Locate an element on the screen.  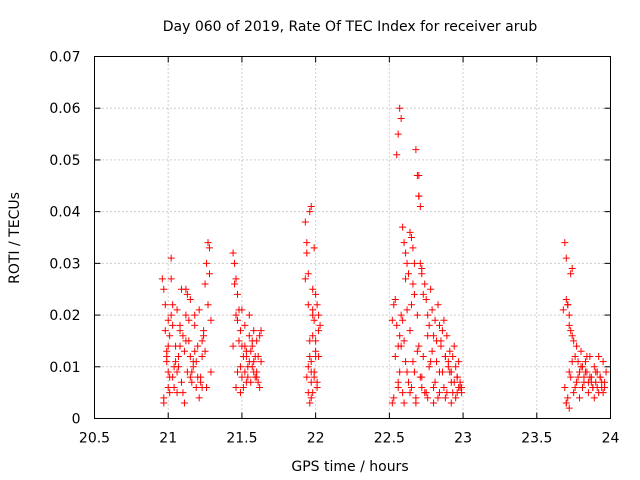
y-tick-label: 0.02 is located at coordinates (64, 316).